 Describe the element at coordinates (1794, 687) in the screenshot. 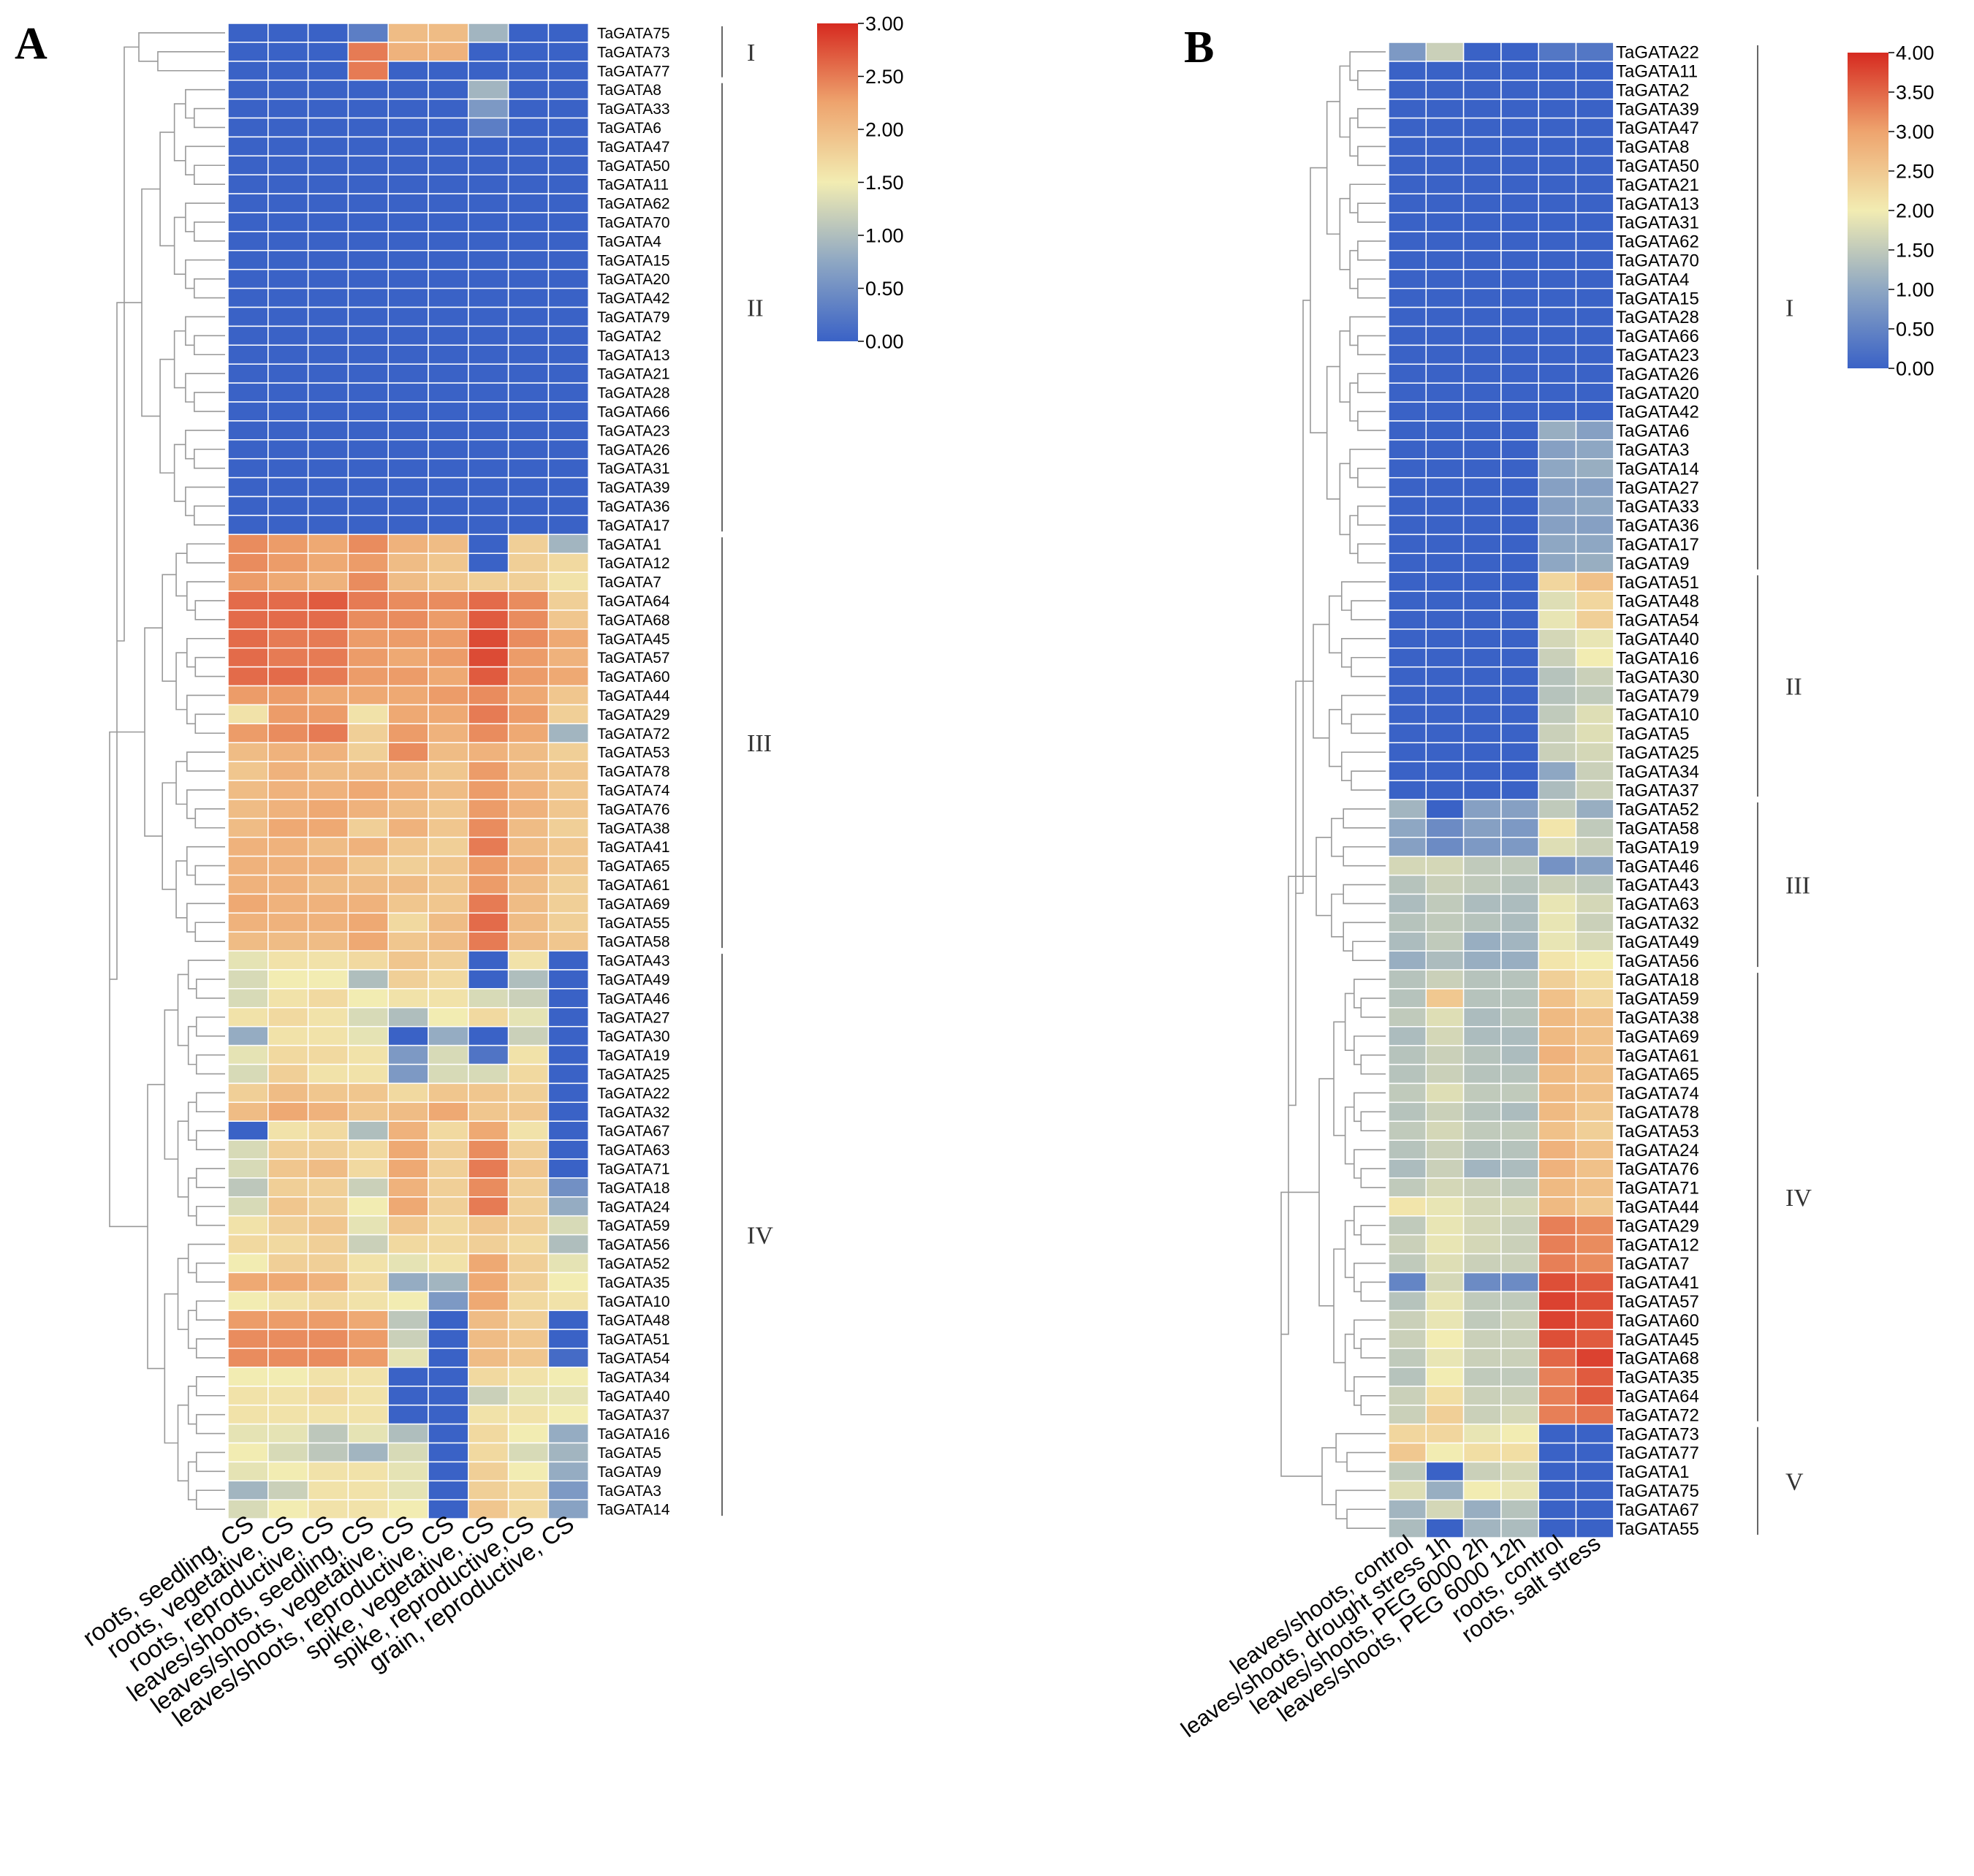

I see `cluster-label: II` at that location.